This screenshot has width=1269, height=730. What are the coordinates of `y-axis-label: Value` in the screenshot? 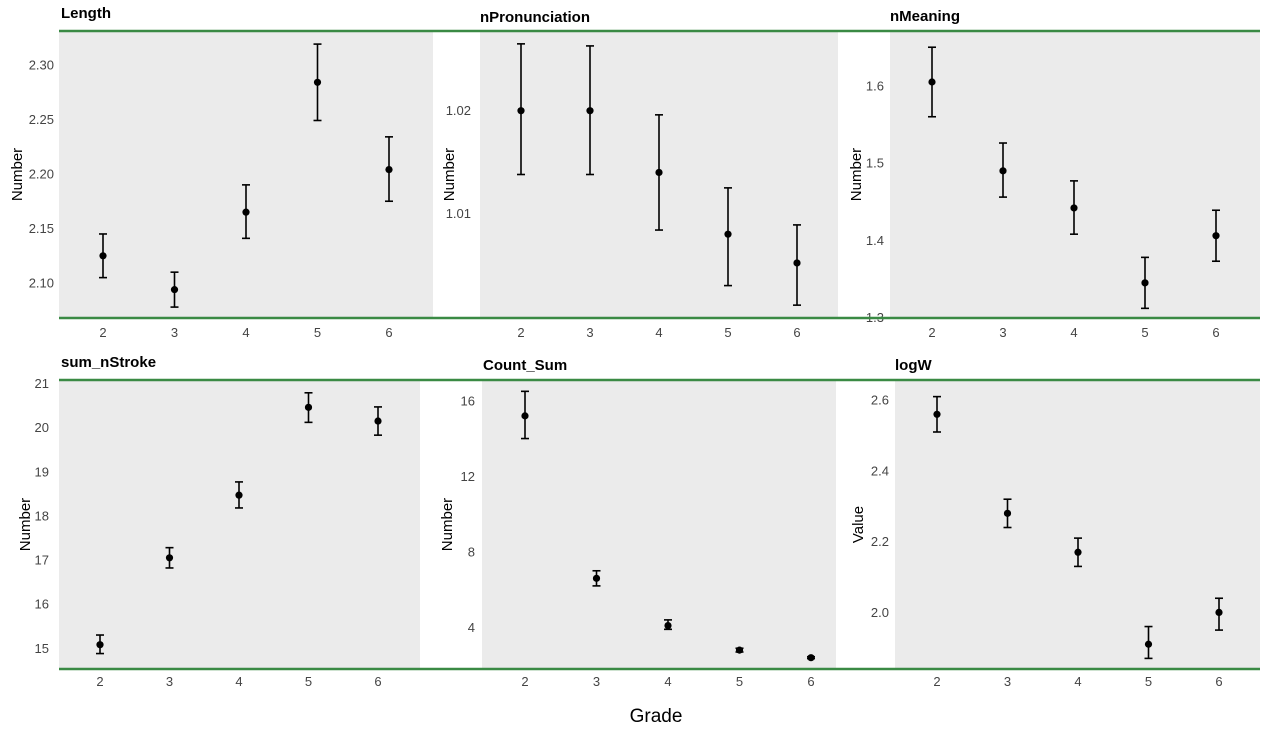 It's located at (858, 524).